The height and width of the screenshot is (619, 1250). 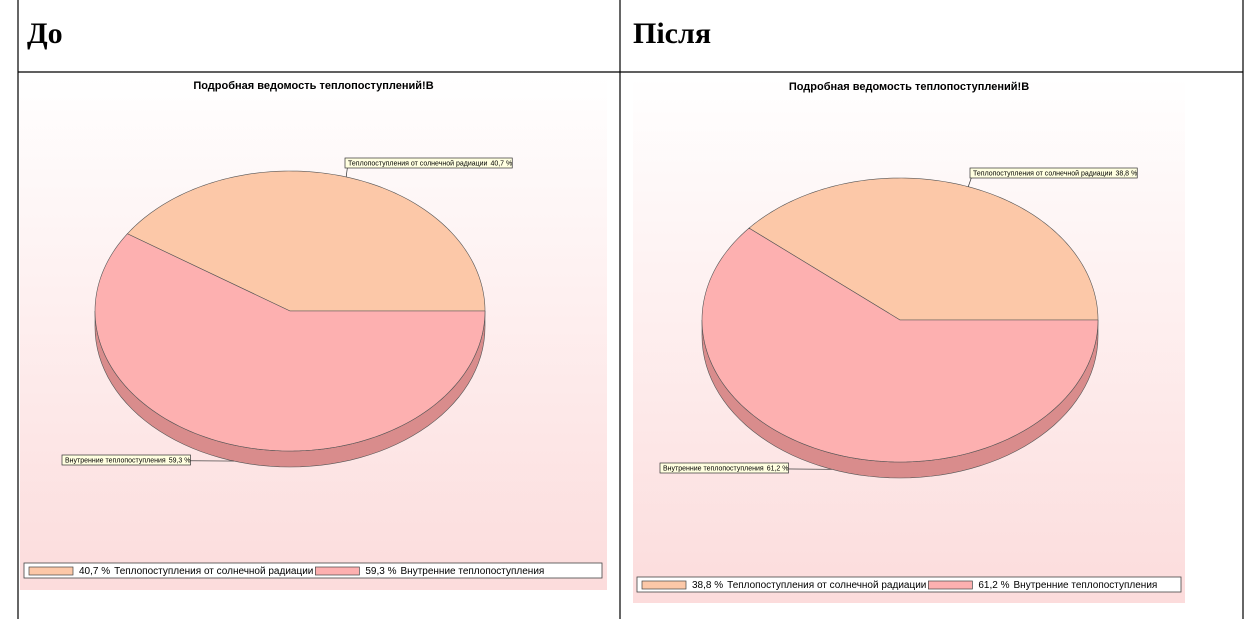 I want to click on column-header: До, so click(x=45, y=33).